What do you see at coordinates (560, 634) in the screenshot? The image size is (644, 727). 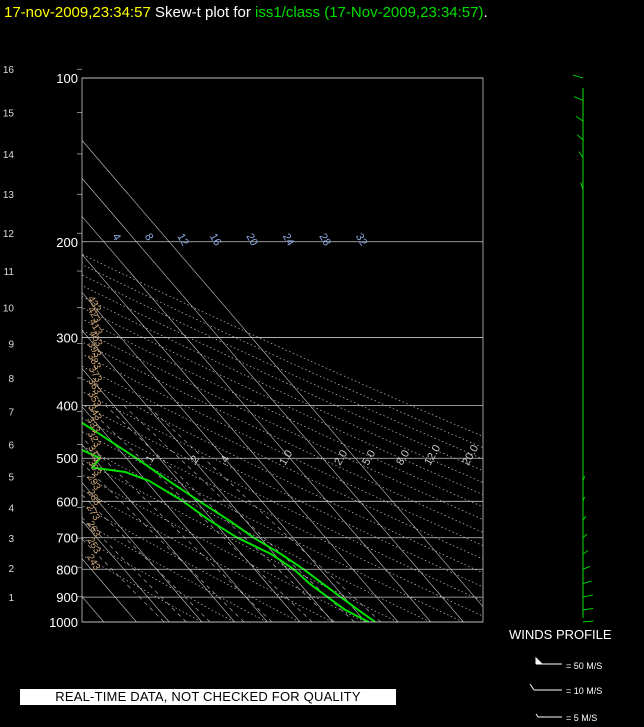 I see `wind-legend-title: WINDS PROFILE` at bounding box center [560, 634].